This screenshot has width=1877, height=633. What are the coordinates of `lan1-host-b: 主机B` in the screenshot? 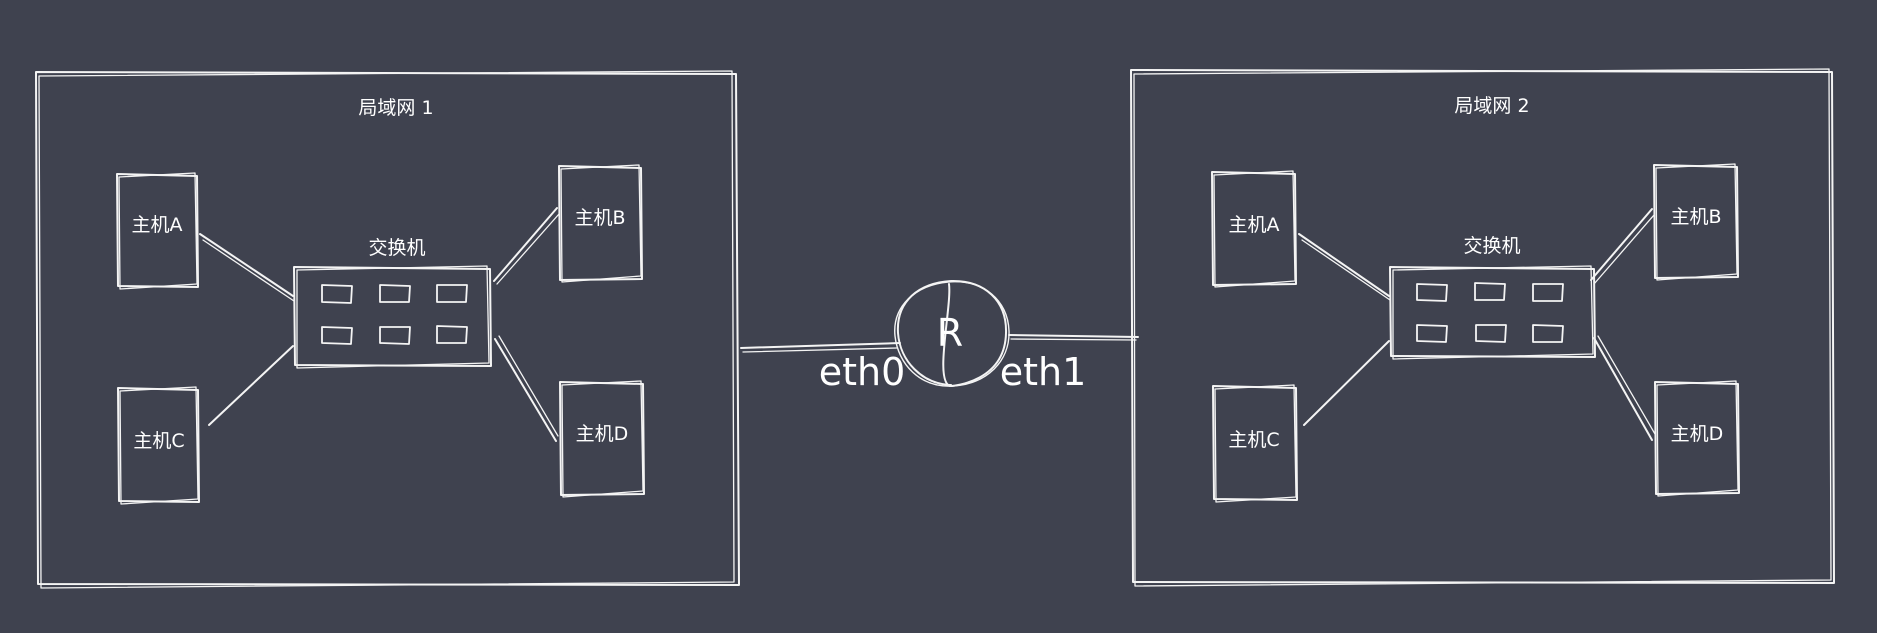 It's located at (600, 223).